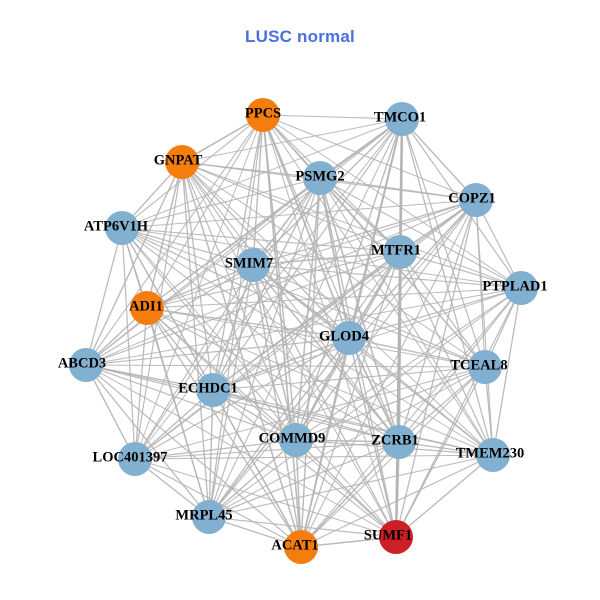 This screenshot has width=600, height=600. What do you see at coordinates (349, 338) in the screenshot?
I see `graph-node-glod4` at bounding box center [349, 338].